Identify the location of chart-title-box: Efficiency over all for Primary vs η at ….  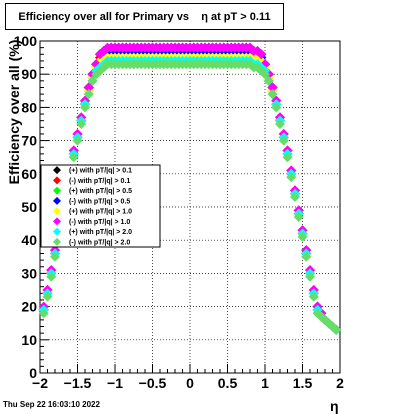
(144, 16).